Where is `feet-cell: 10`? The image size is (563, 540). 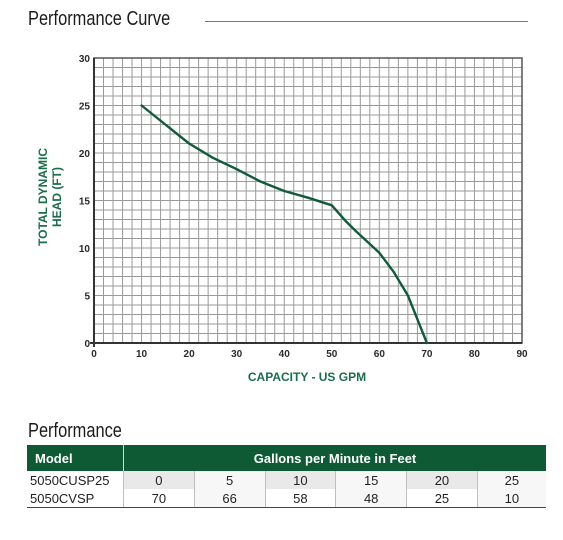 feet-cell: 10 is located at coordinates (300, 480).